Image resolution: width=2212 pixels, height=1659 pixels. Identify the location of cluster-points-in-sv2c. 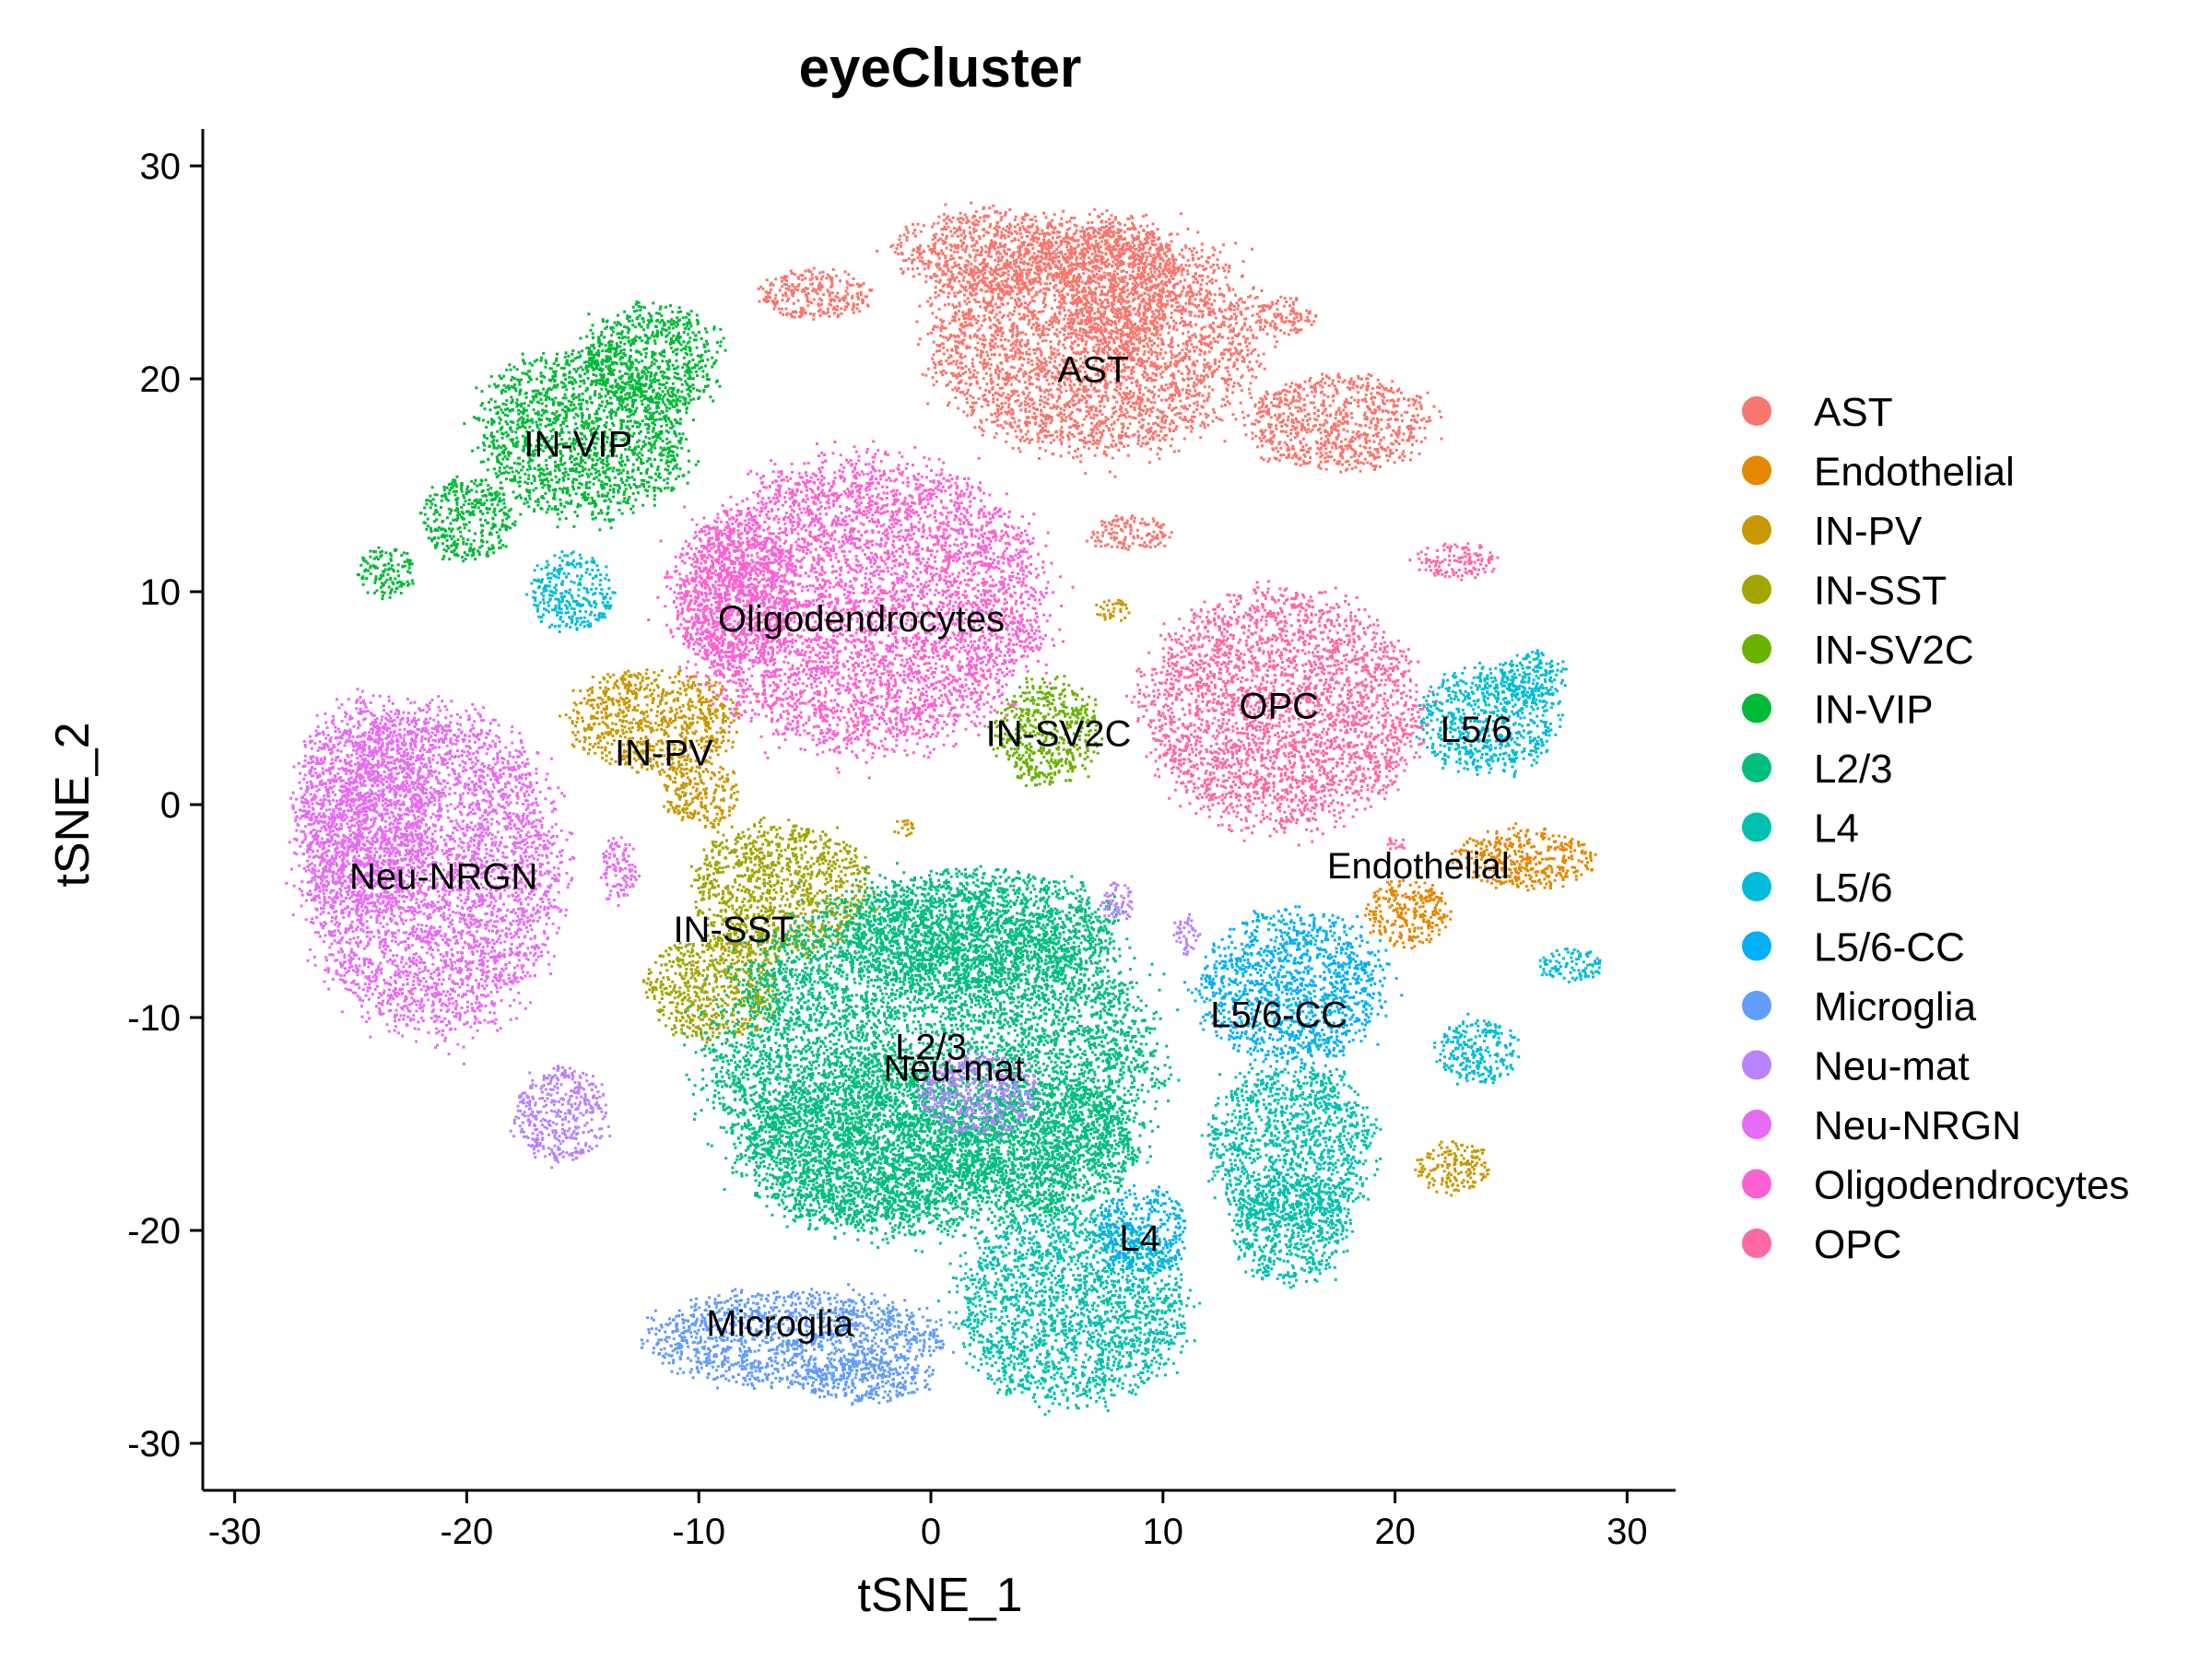
(1045, 731).